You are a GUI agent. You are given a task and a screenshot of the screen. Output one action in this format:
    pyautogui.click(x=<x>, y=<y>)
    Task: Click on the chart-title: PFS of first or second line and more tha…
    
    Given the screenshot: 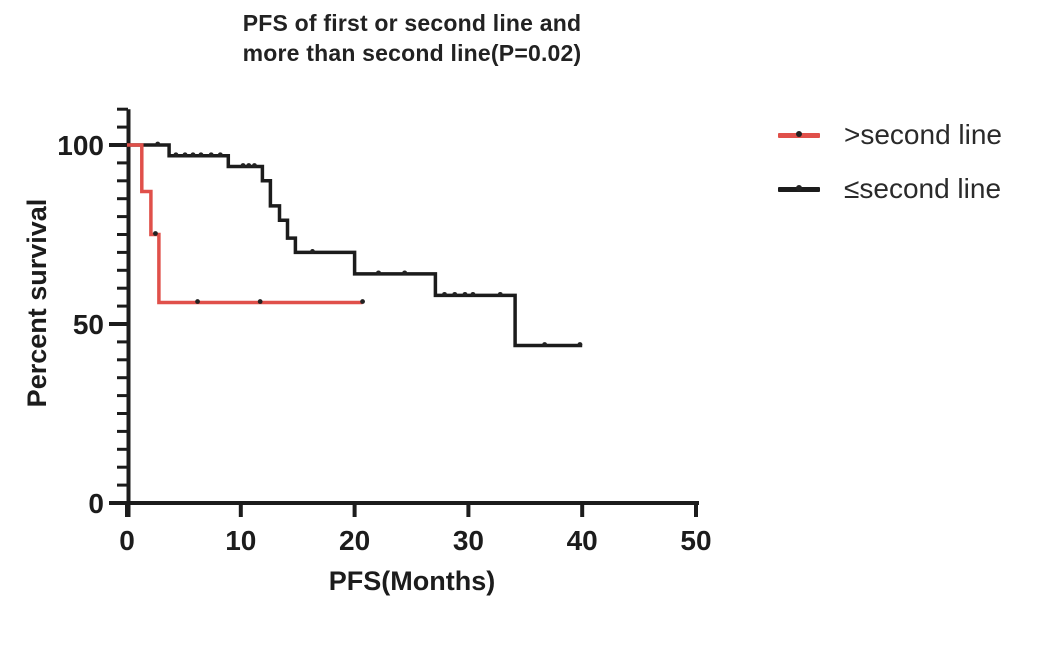 What is the action you would take?
    pyautogui.click(x=412, y=38)
    